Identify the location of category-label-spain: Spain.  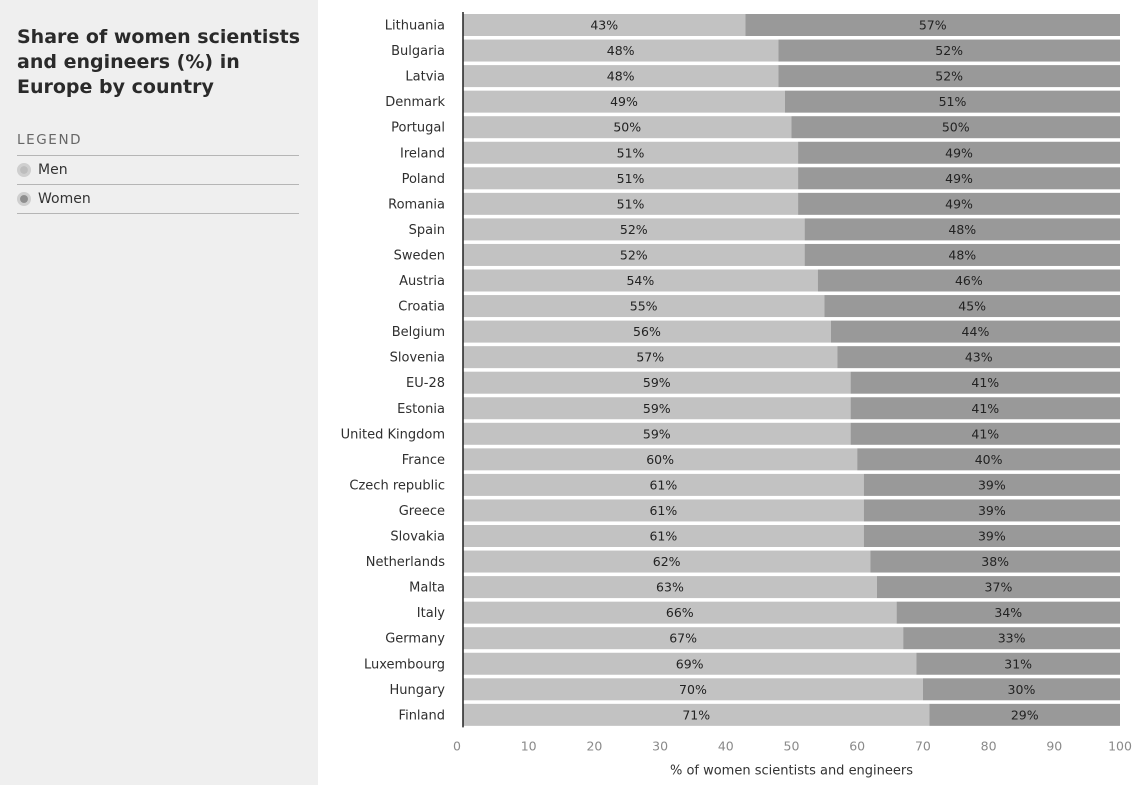
(427, 230).